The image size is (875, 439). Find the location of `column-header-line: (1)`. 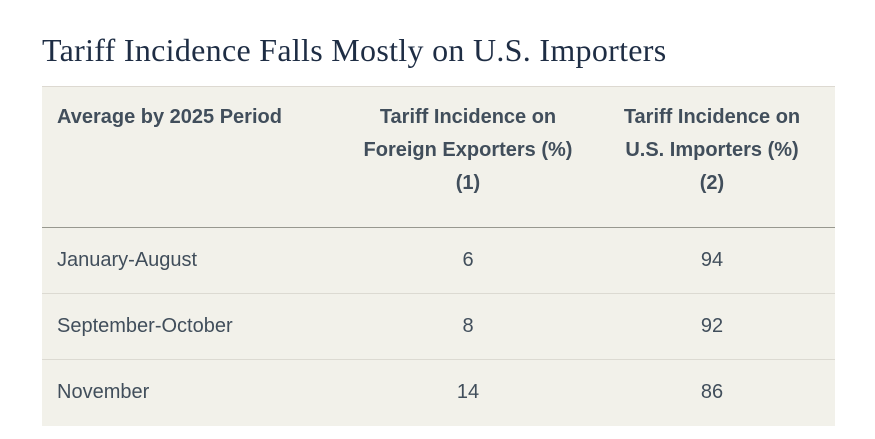

column-header-line: (1) is located at coordinates (468, 183).